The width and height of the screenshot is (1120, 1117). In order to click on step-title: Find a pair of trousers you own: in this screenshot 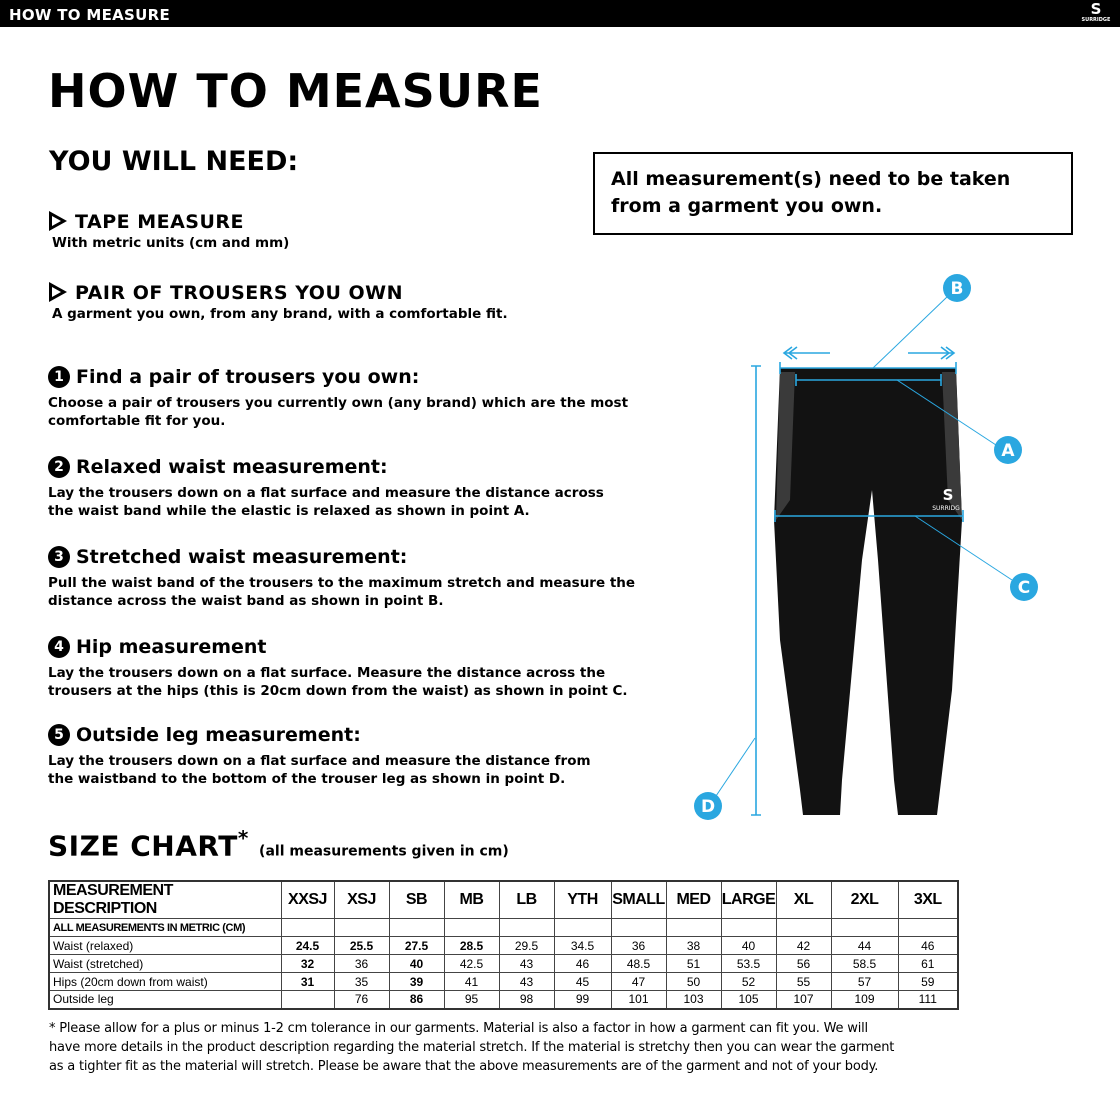, I will do `click(248, 377)`.